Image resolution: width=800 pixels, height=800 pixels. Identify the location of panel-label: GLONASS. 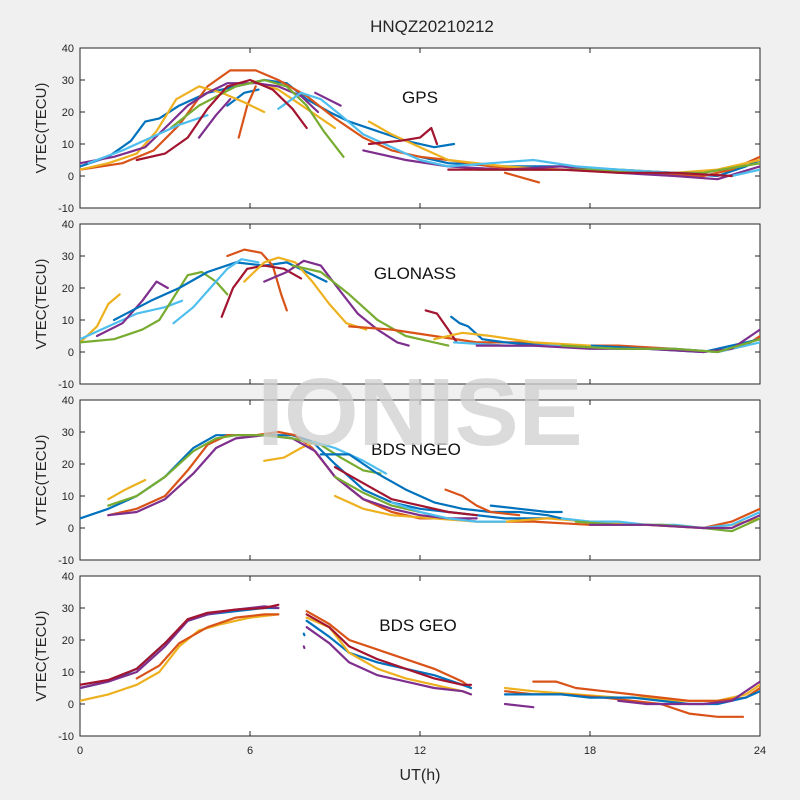
(415, 273).